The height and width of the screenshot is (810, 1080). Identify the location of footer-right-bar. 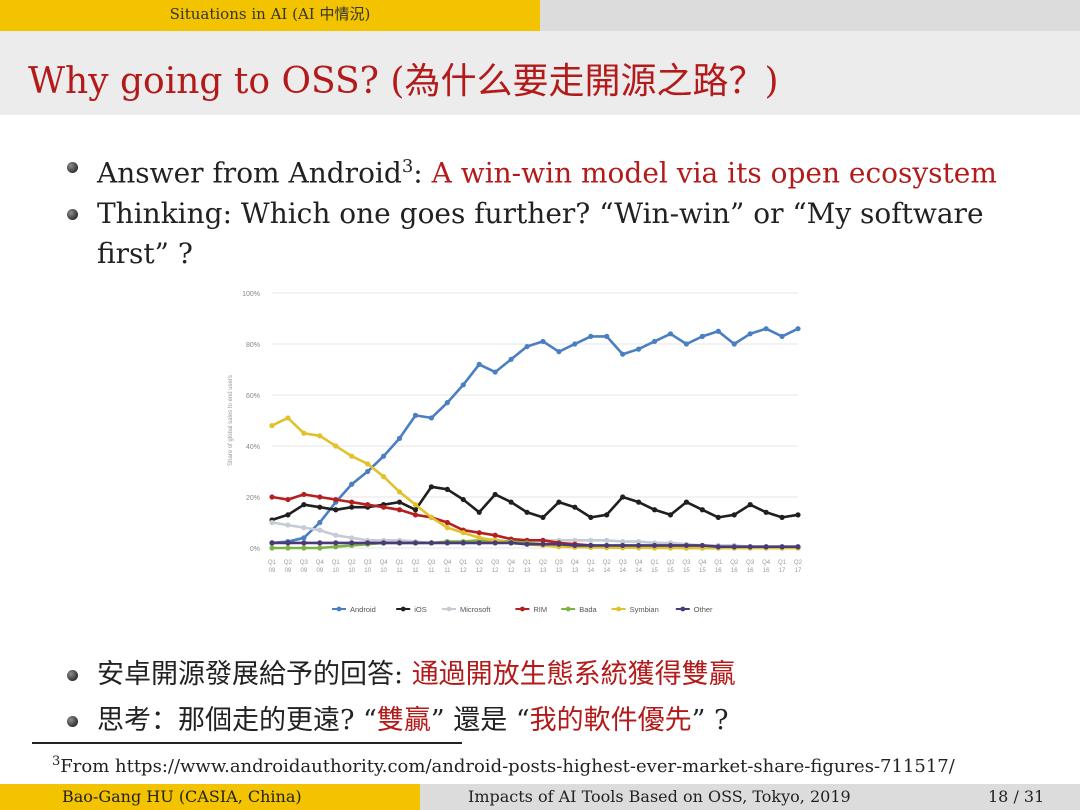
(750, 797).